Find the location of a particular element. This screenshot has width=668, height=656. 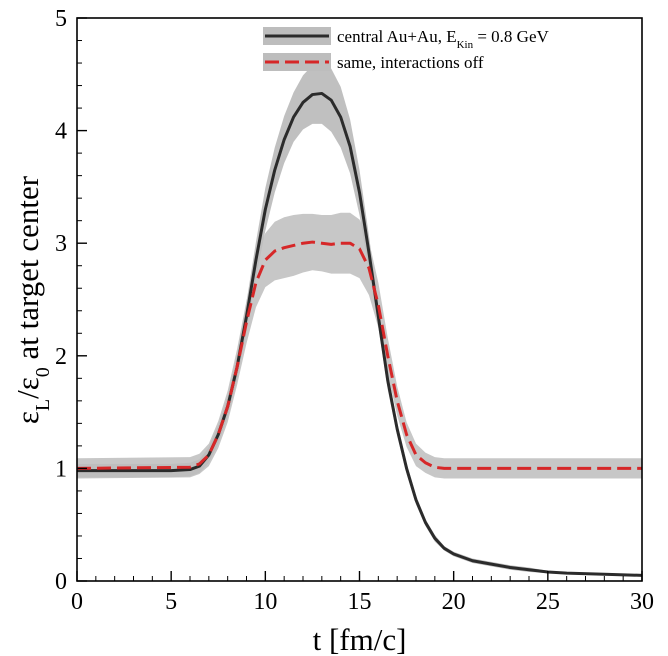

legend-entry-label: same, interactions off is located at coordinates (410, 62).